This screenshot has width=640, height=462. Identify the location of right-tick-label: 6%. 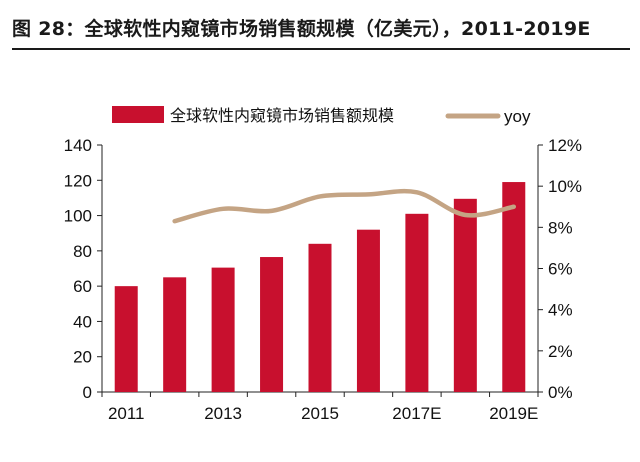
(560, 269).